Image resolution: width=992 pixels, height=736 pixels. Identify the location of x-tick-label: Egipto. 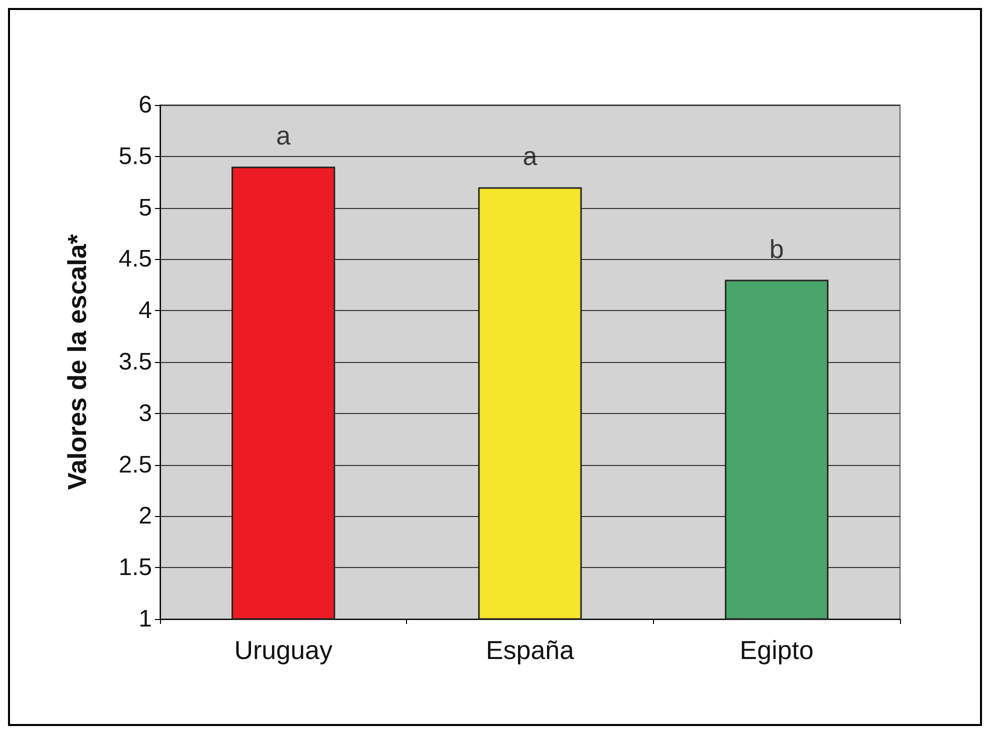
(777, 650).